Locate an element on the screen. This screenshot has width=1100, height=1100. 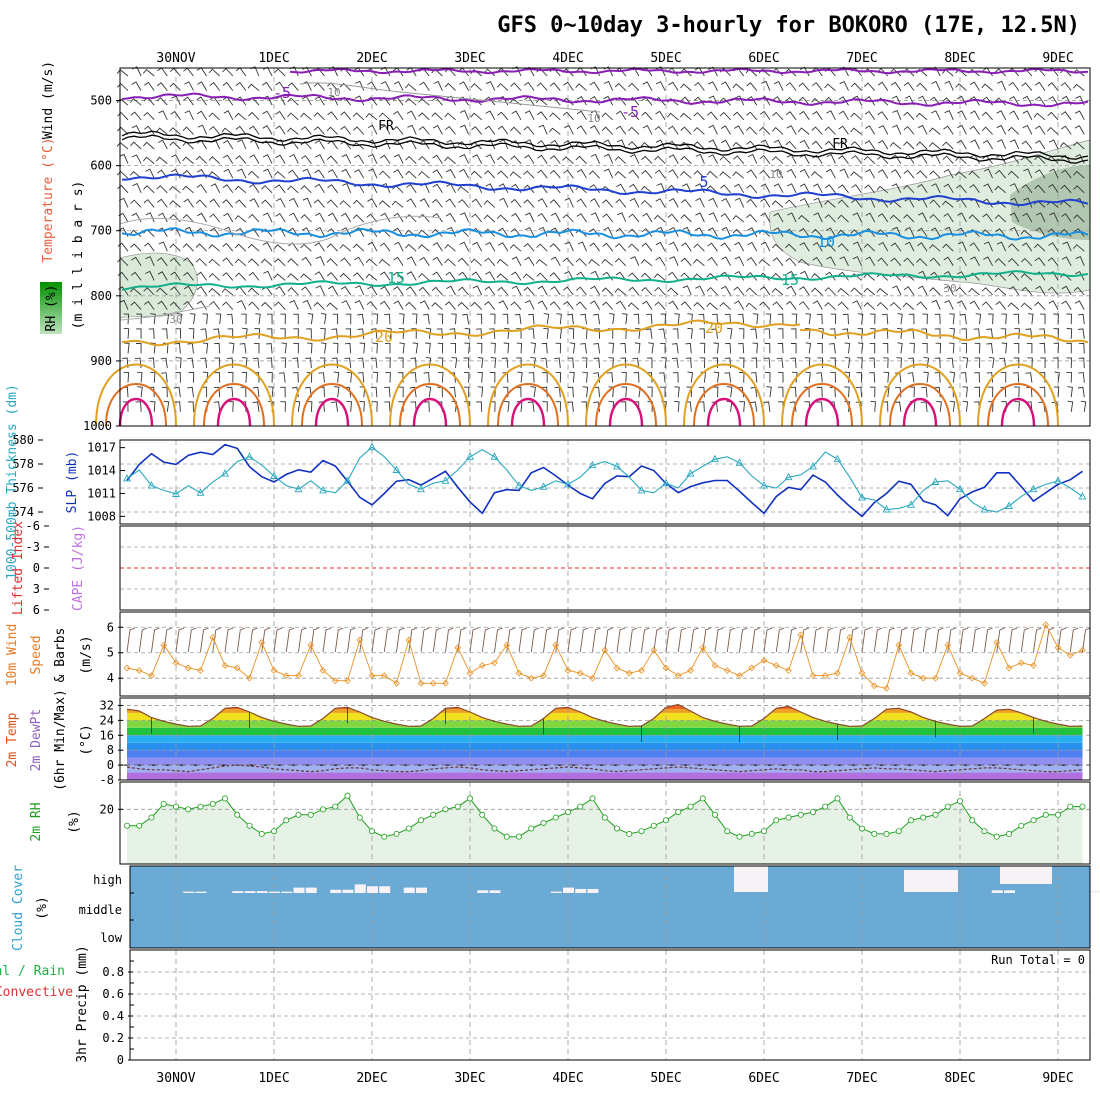
y-tick-label: 1000 is located at coordinates (97, 426).